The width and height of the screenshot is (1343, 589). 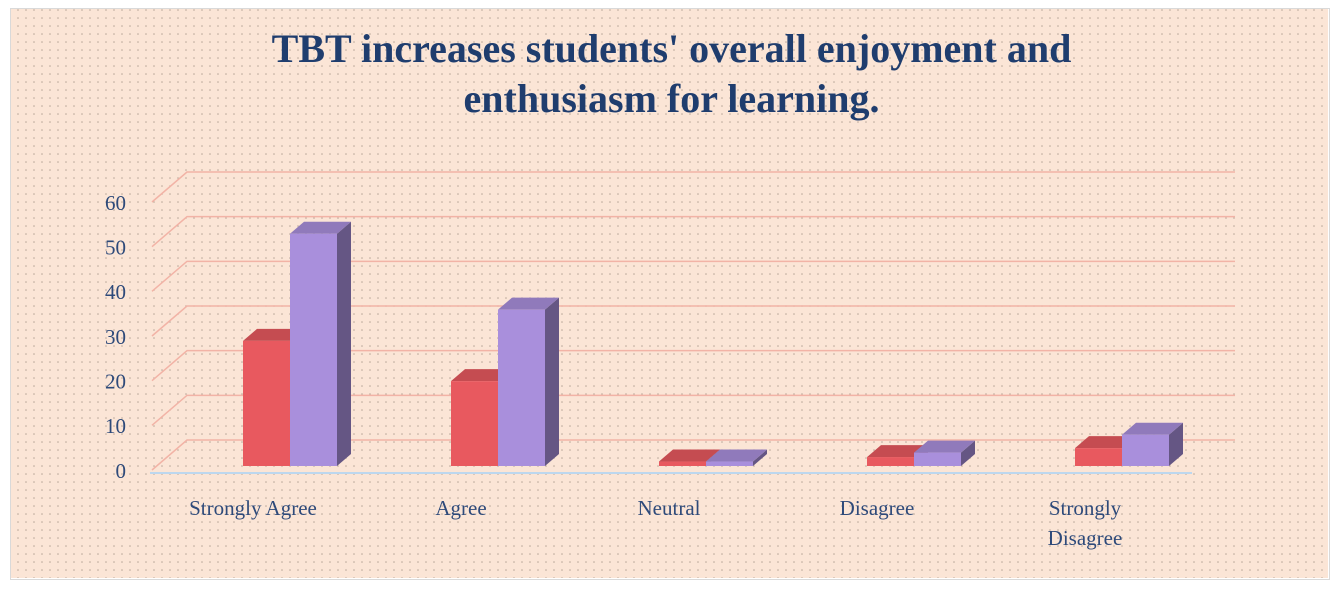 What do you see at coordinates (461, 508) in the screenshot?
I see `x-tick-label: Agree` at bounding box center [461, 508].